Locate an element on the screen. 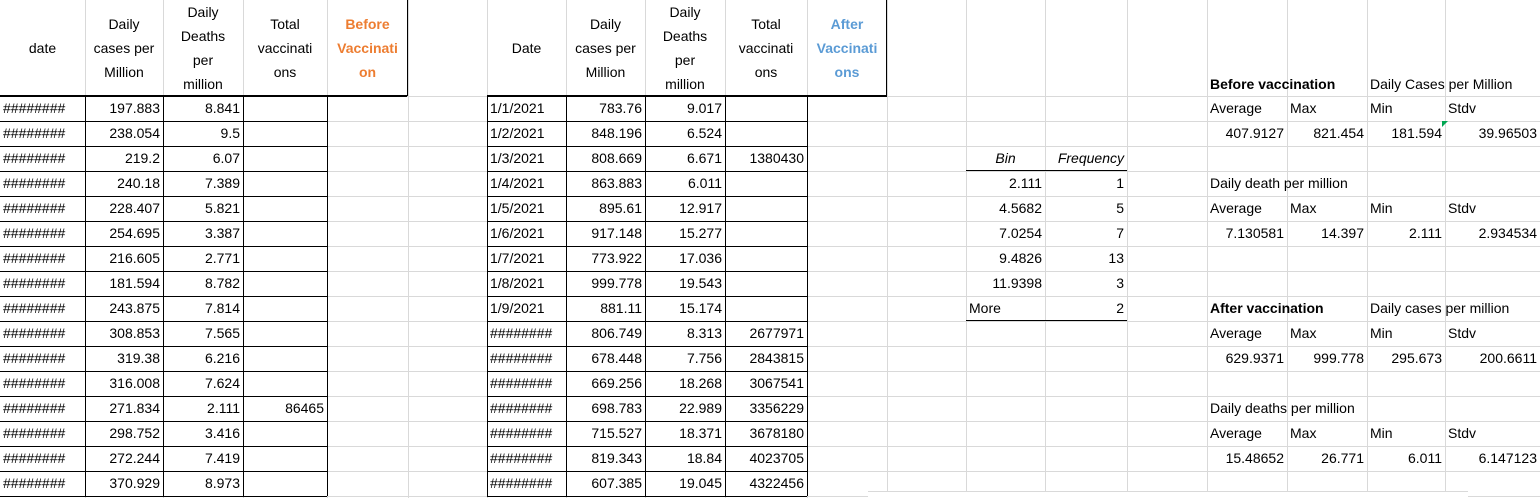 The image size is (1540, 499). cell: 629.9371 is located at coordinates (1254, 358).